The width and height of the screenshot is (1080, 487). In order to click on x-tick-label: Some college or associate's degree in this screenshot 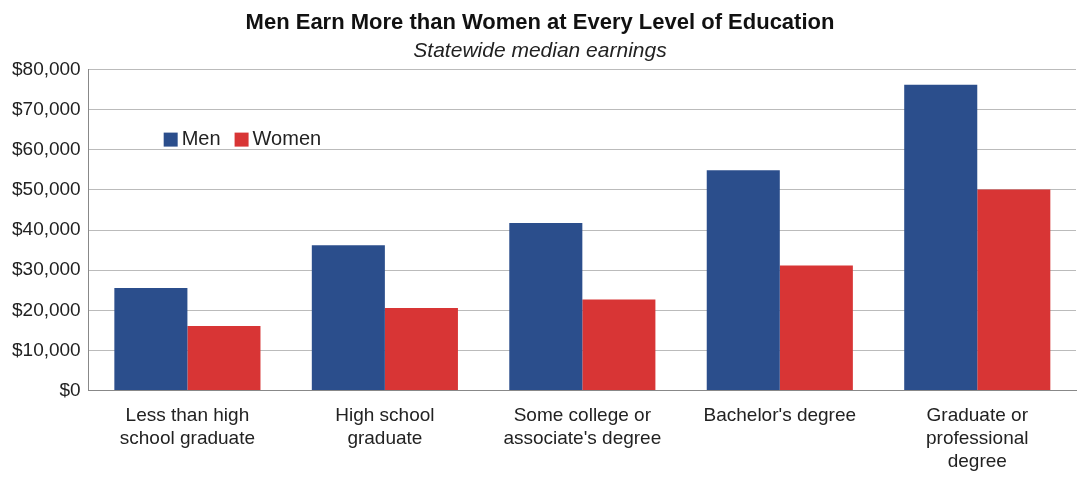, I will do `click(582, 426)`.